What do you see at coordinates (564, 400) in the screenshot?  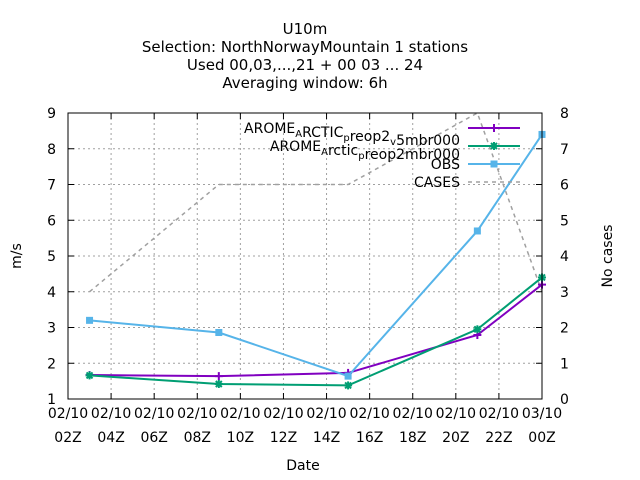 I see `y2-tick-label: 0` at bounding box center [564, 400].